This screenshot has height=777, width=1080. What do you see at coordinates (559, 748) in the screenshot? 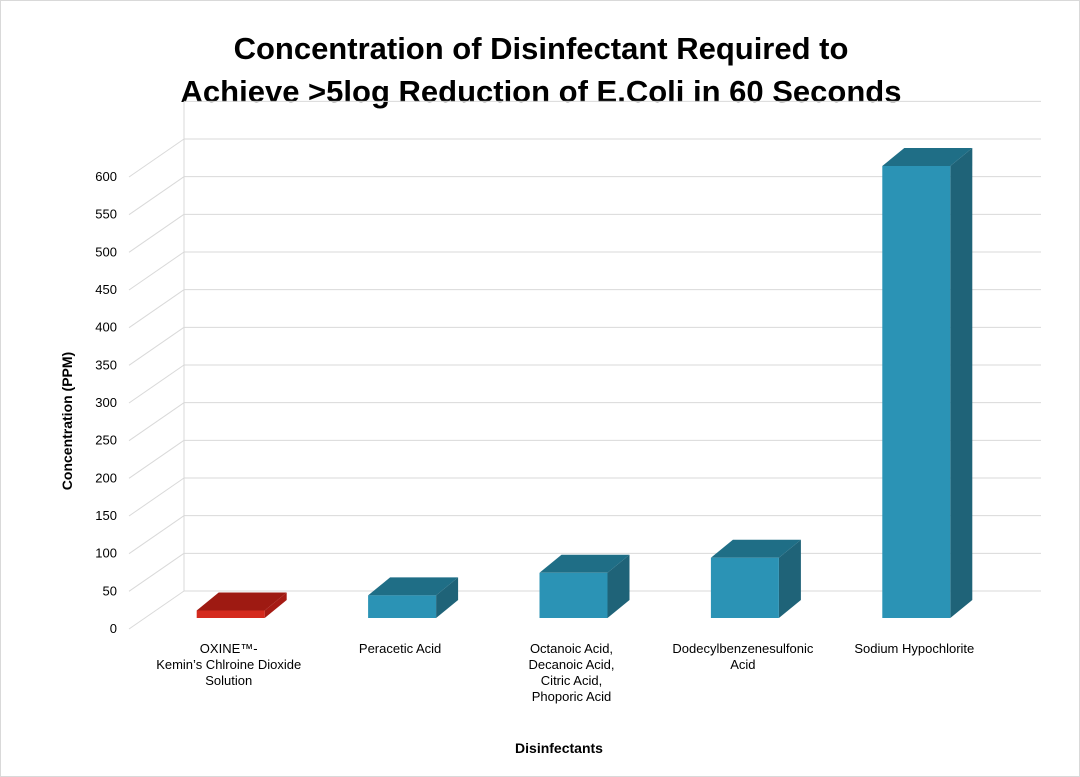
I see `x-axis-title: Disinfectants` at bounding box center [559, 748].